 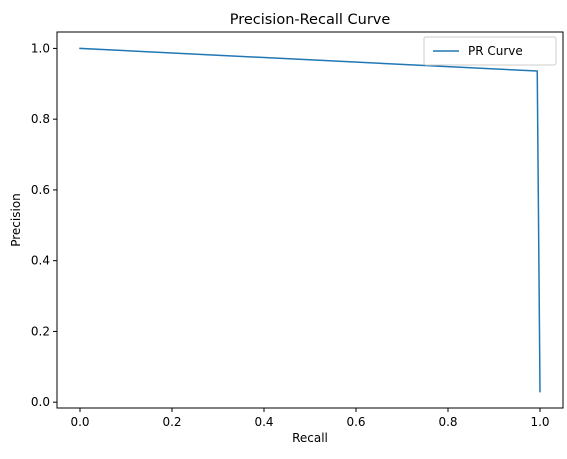 What do you see at coordinates (40, 261) in the screenshot?
I see `y-tick-label: 0.4` at bounding box center [40, 261].